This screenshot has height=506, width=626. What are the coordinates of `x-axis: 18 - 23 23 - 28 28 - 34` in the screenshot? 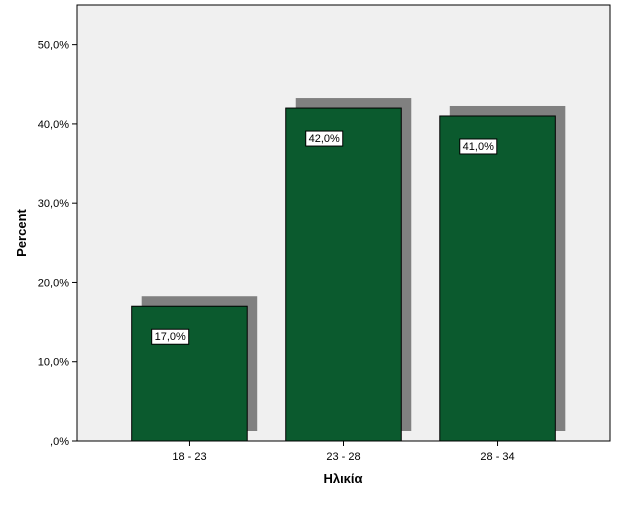 It's located at (343, 452).